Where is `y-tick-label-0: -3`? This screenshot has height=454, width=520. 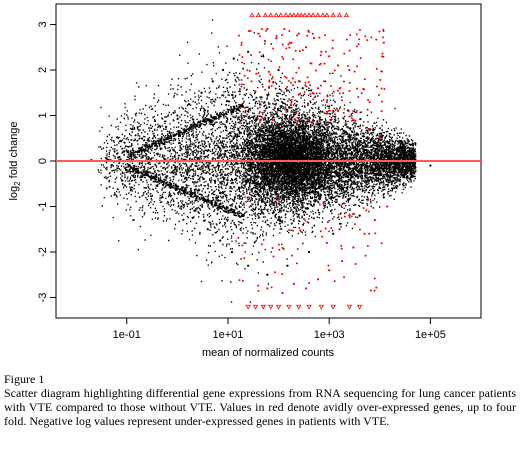 y-tick-label-0: -3 is located at coordinates (43, 298).